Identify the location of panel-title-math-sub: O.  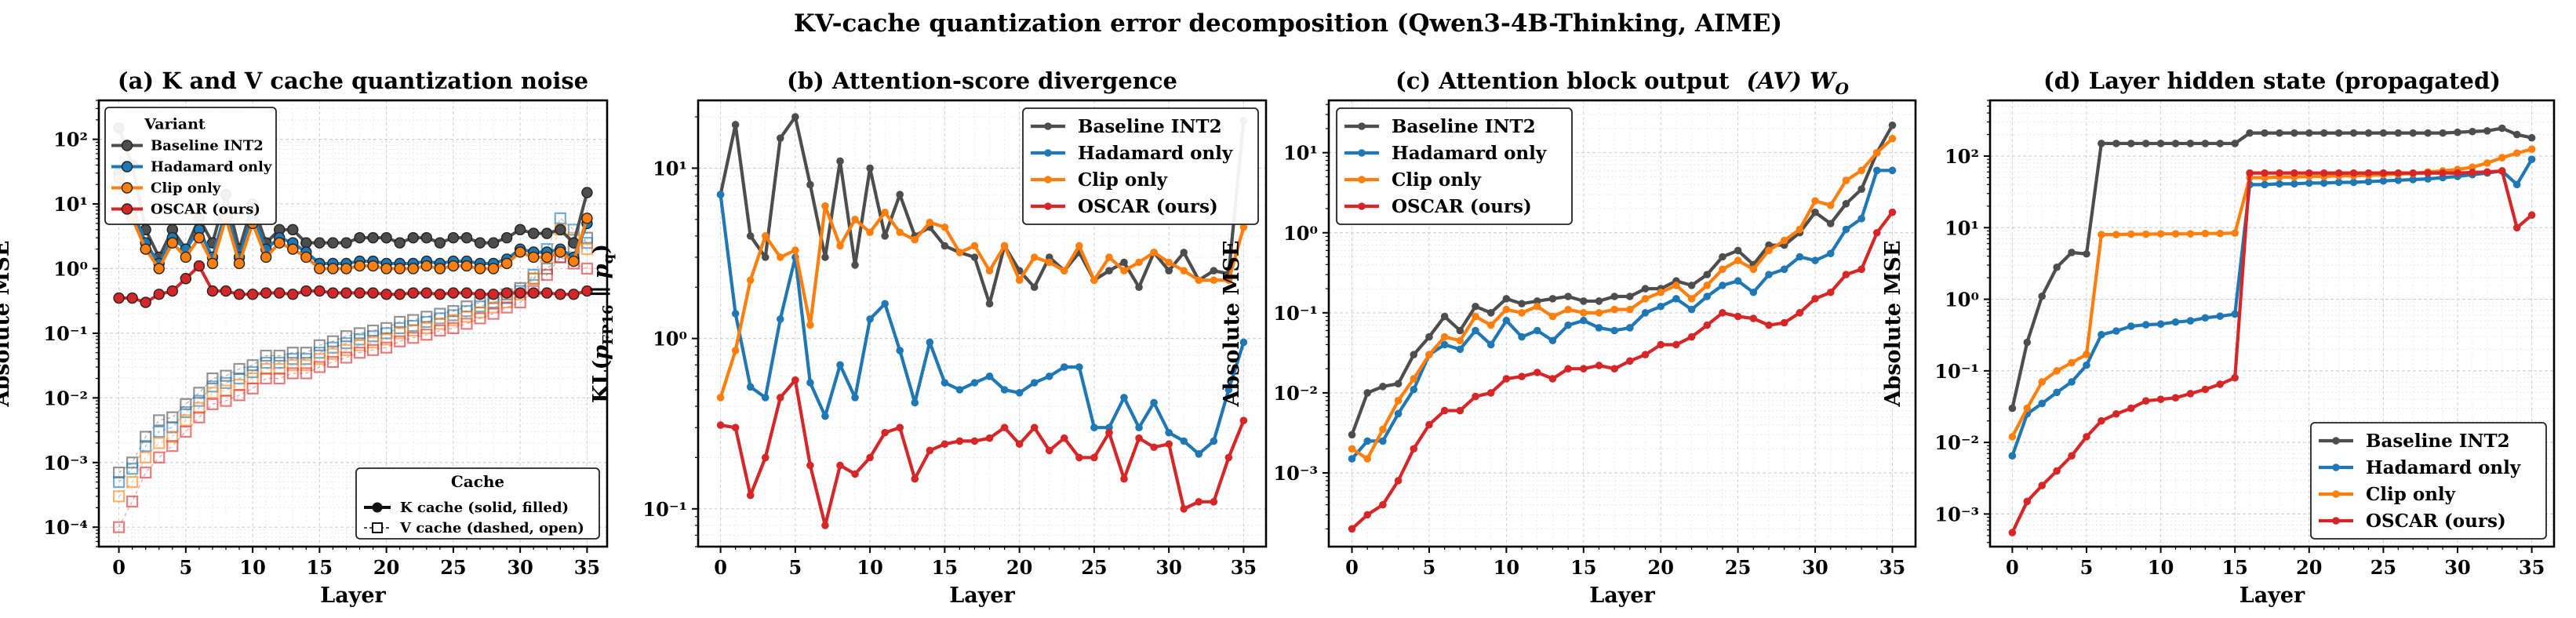
(1843, 88).